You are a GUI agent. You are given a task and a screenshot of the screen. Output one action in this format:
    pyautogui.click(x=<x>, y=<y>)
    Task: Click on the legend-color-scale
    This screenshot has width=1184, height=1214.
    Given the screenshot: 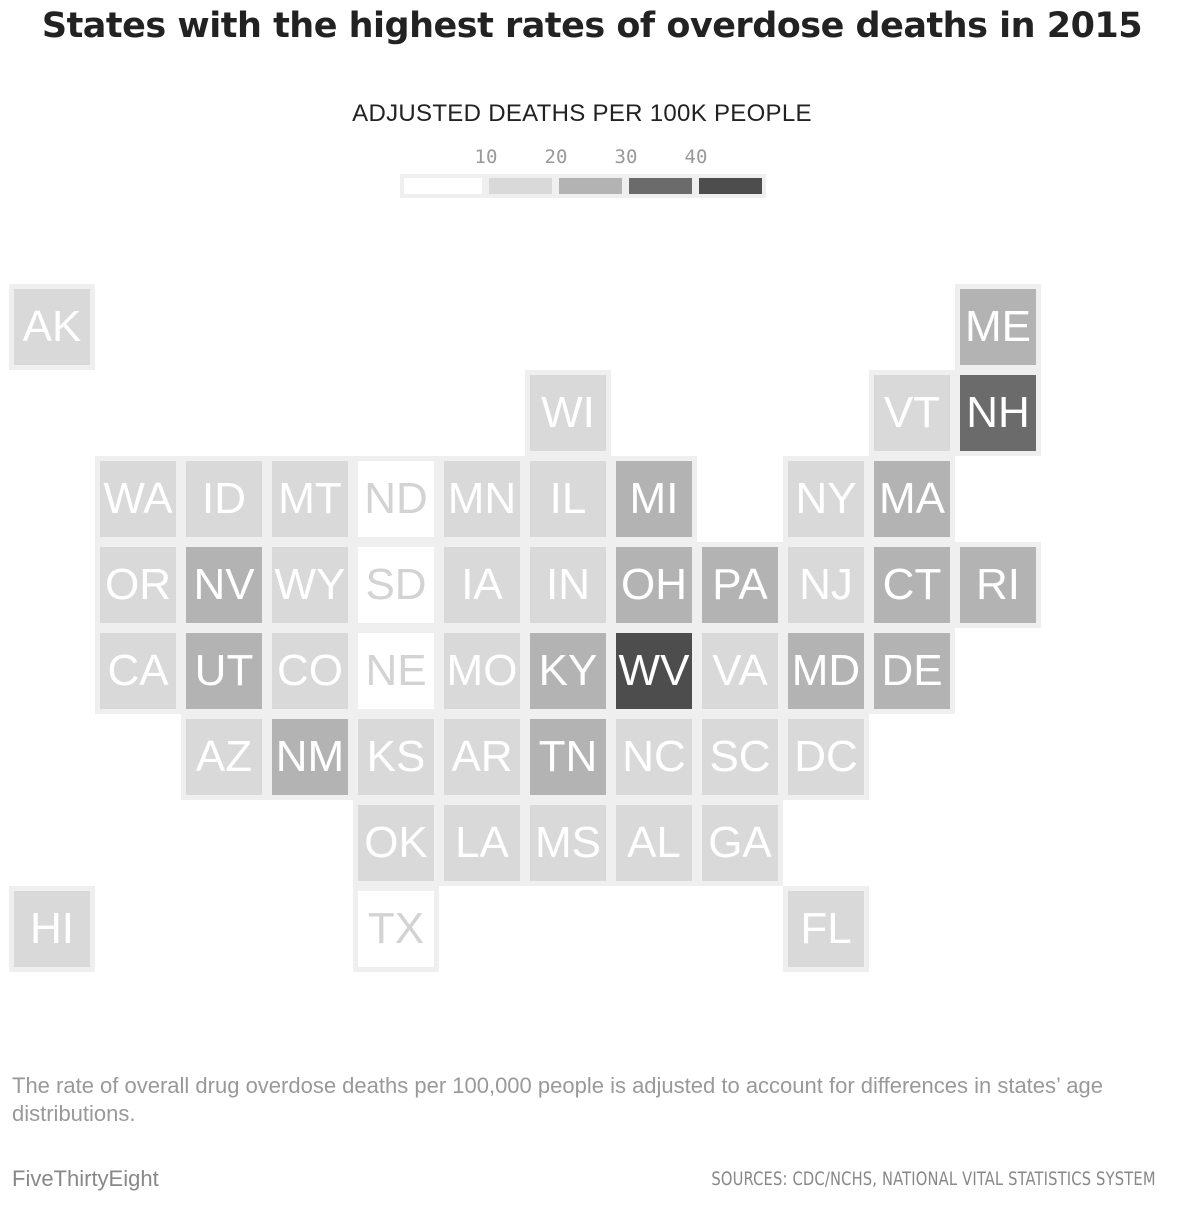 What is the action you would take?
    pyautogui.click(x=583, y=186)
    